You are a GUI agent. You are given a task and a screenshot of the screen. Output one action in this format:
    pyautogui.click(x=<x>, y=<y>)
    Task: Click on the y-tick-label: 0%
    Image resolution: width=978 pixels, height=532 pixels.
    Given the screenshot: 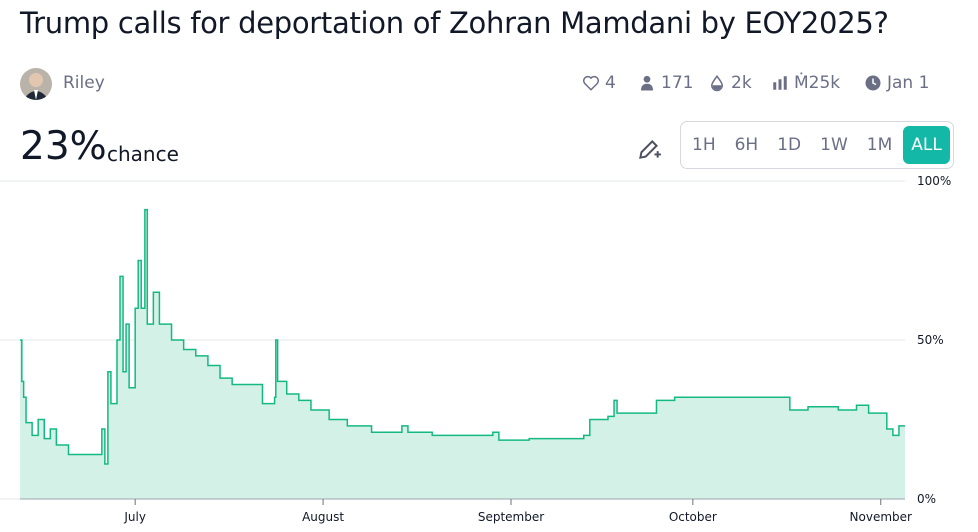 What is the action you would take?
    pyautogui.click(x=926, y=499)
    